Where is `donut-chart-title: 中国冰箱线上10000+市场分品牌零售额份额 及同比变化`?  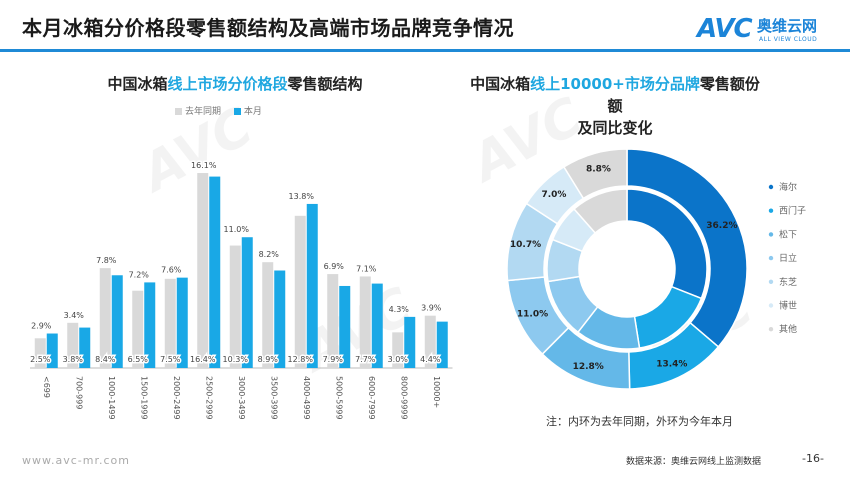
donut-chart-title: 中国冰箱线上10000+市场分品牌零售额份额 及同比变化 is located at coordinates (615, 106).